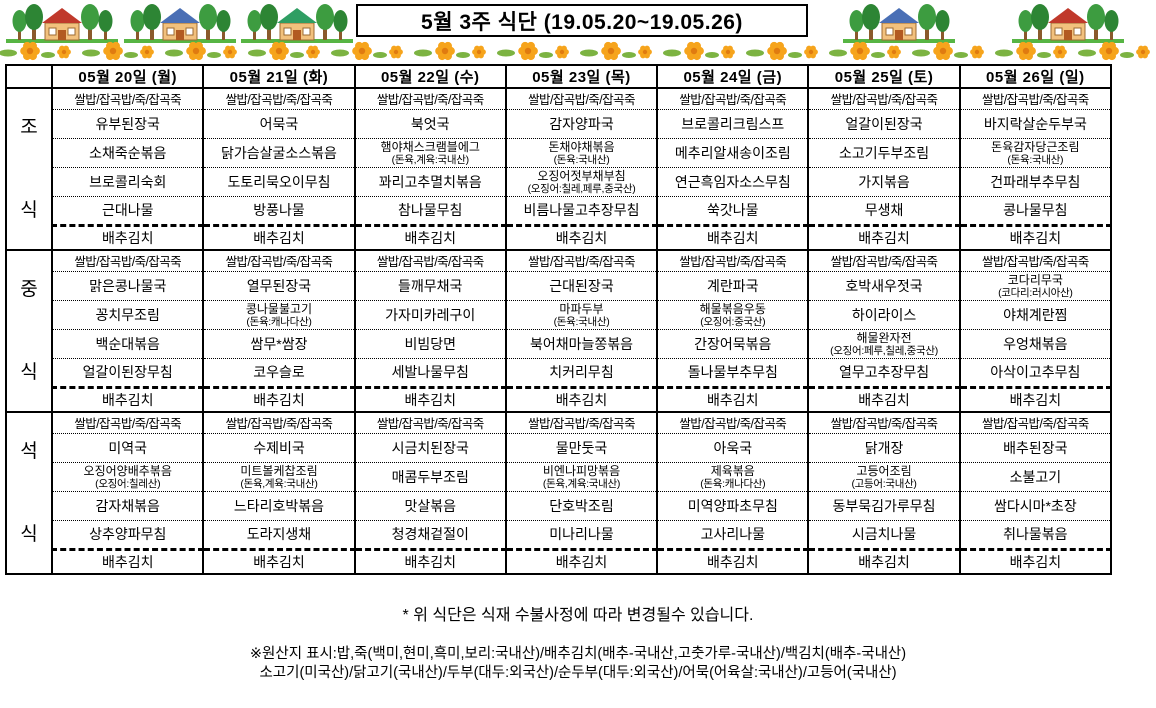 Image resolution: width=1156 pixels, height=708 pixels. What do you see at coordinates (732, 153) in the screenshot?
I see `menu-item: 메추리알새송이조림` at bounding box center [732, 153].